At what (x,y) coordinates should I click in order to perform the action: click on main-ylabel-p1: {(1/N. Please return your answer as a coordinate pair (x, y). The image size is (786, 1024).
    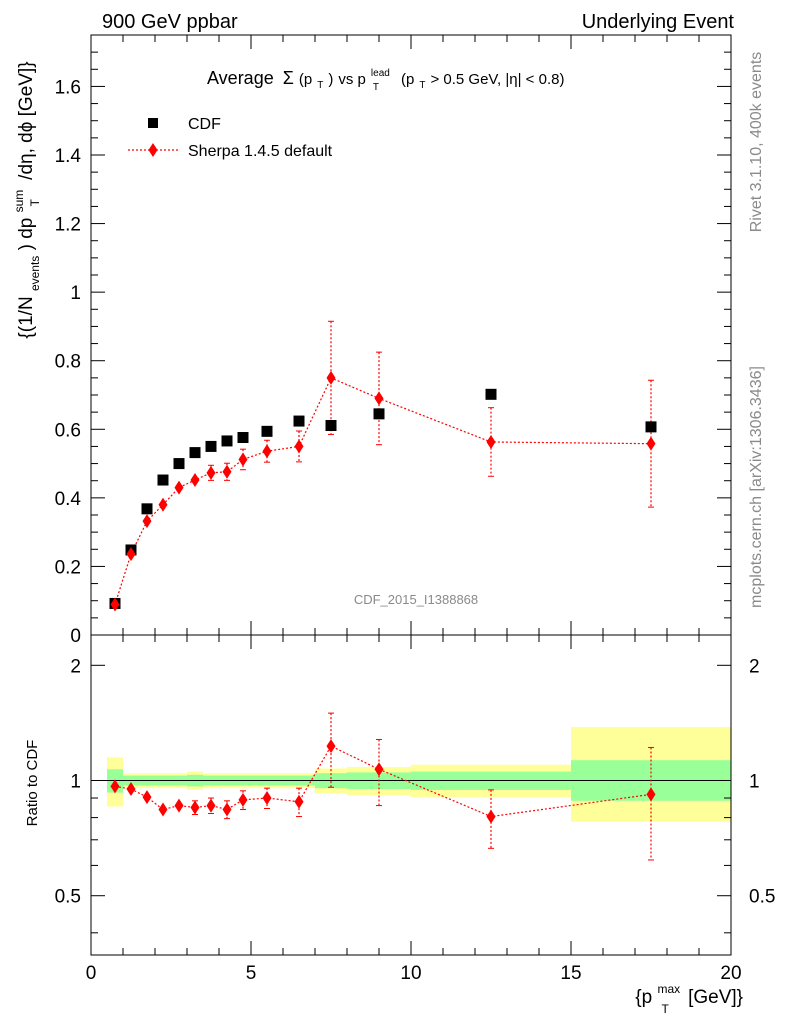
    Looking at the image, I should click on (26, 317).